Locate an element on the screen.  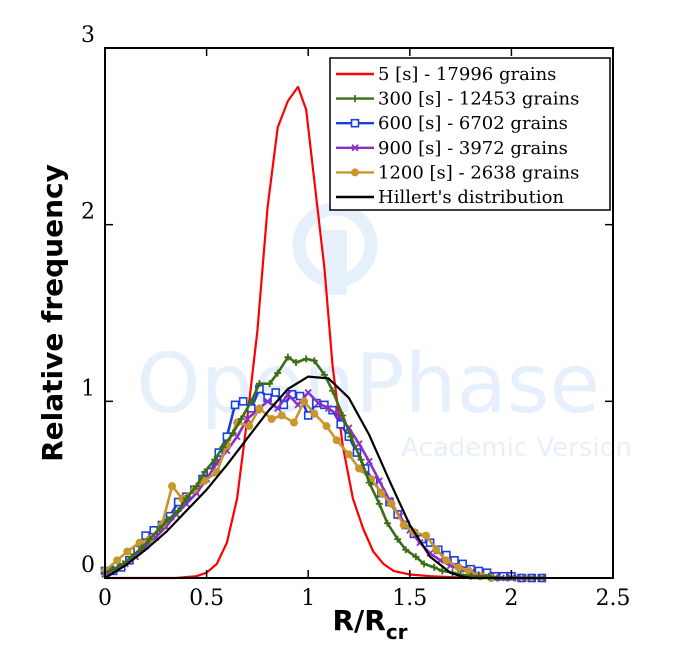
x-axis-title: R/Rcr is located at coordinates (369, 624).